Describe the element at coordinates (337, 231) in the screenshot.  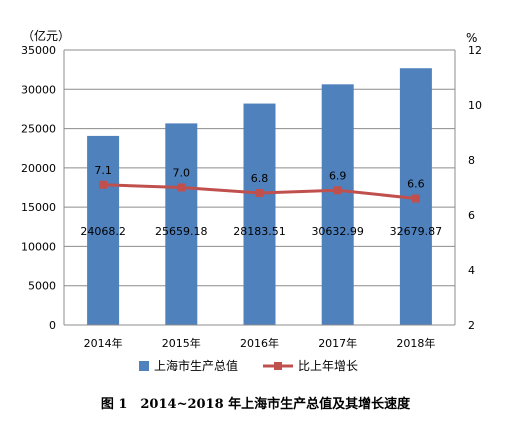
I see `bar-value-label: 30632.99` at that location.